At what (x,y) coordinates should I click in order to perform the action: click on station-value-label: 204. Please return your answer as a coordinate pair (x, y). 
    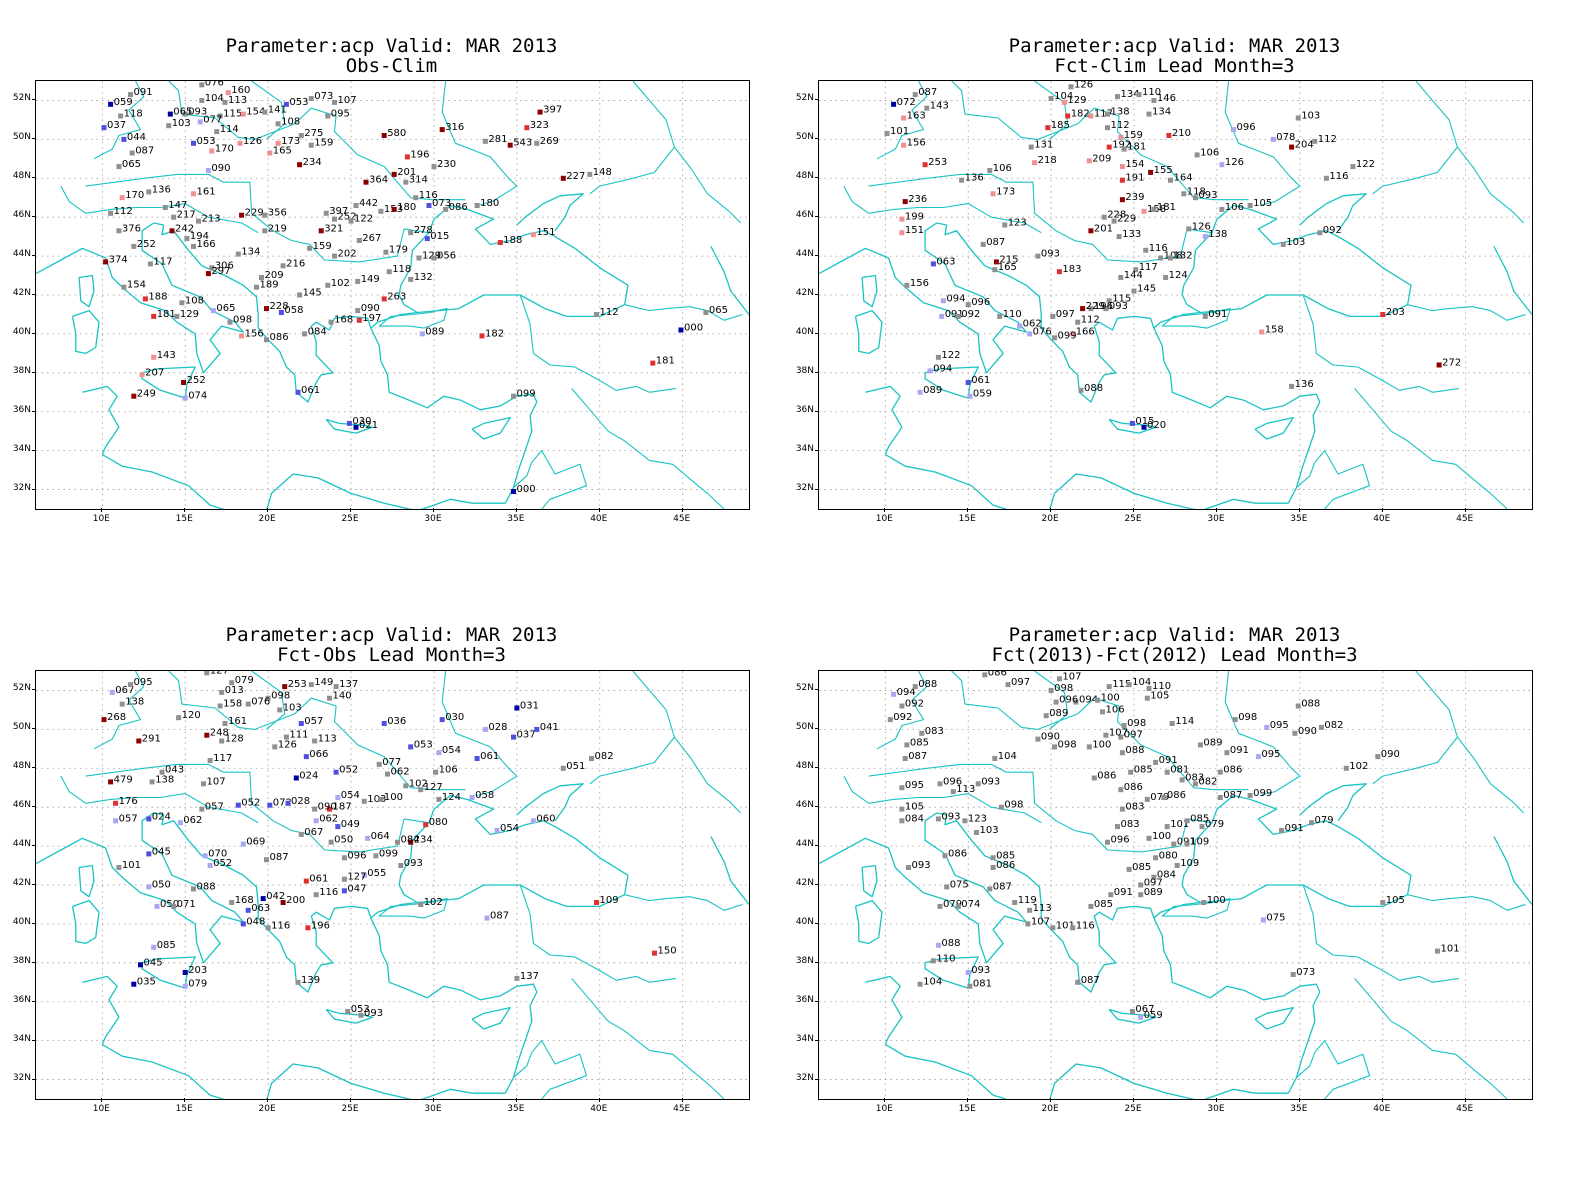
    Looking at the image, I should click on (1304, 145).